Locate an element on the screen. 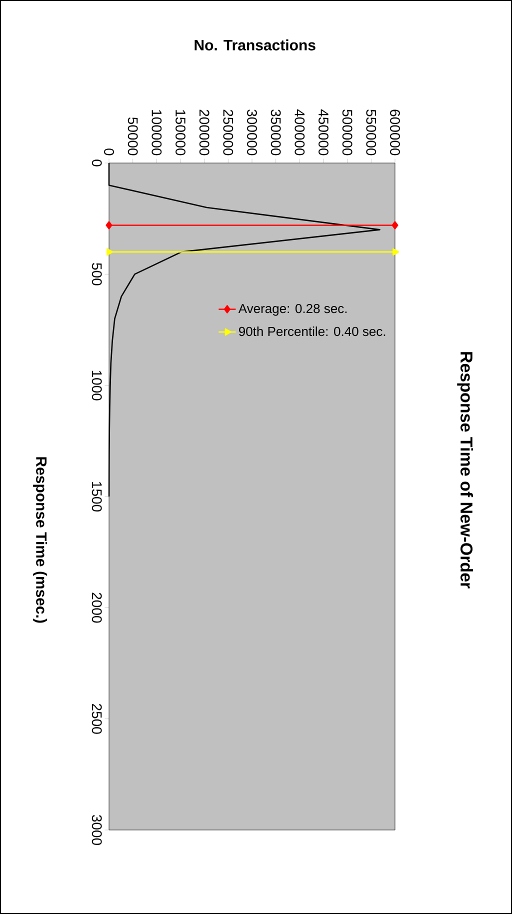  x-tick-label: 200000 is located at coordinates (204, 133).